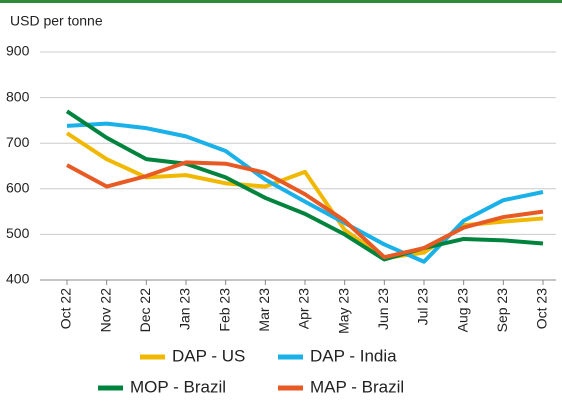 The width and height of the screenshot is (562, 401). Describe the element at coordinates (353, 355) in the screenshot. I see `legend-label: DAP - India` at that location.